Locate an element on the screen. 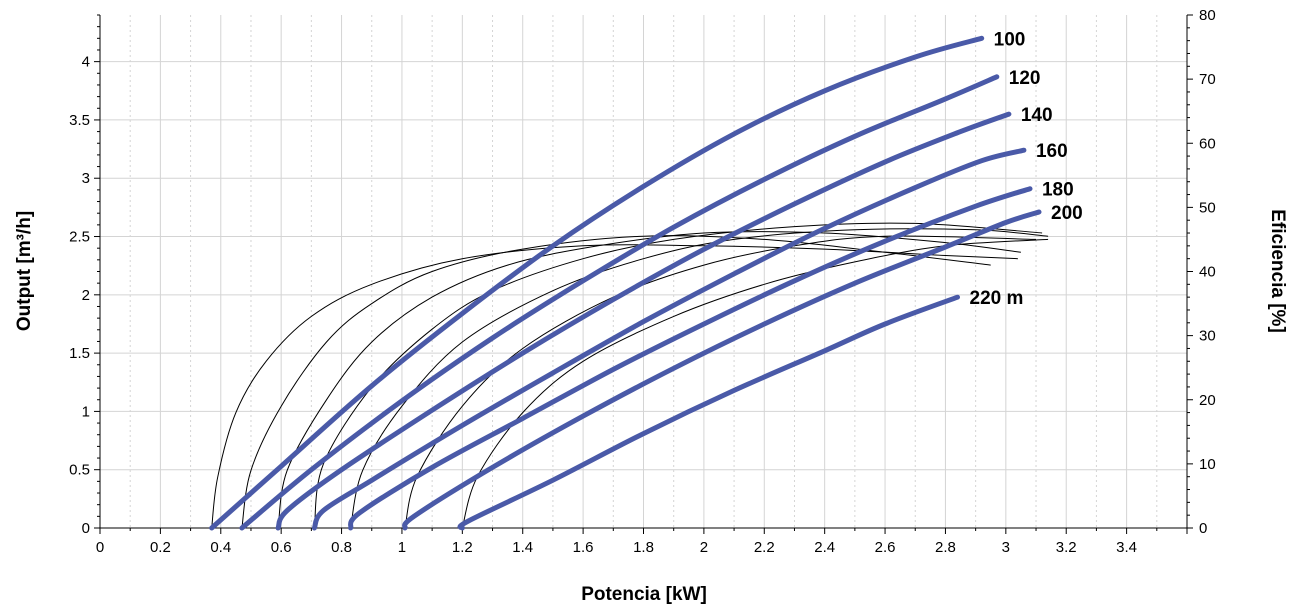 This screenshot has width=1308, height=605. x-tick-label: 3.2 is located at coordinates (1066, 547).